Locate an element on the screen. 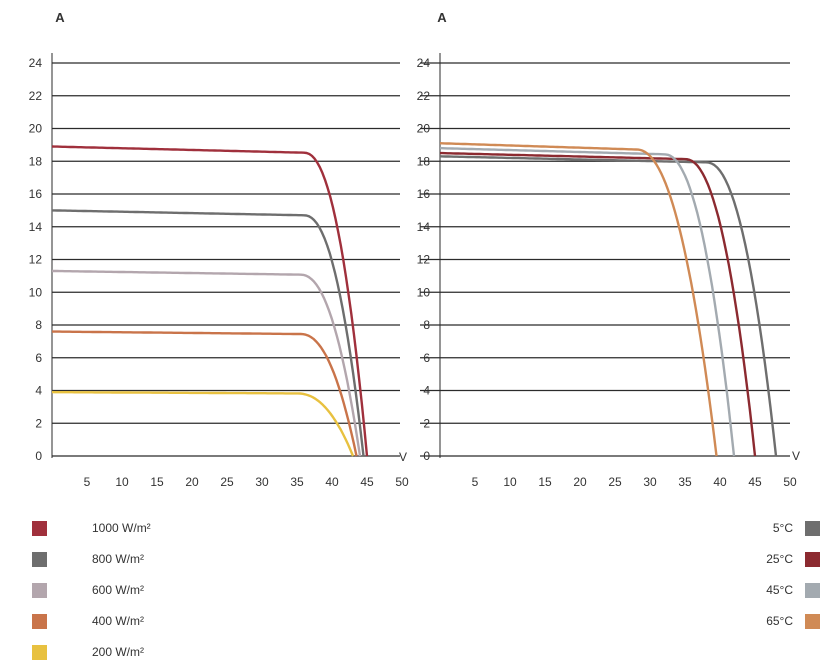 This screenshot has height=668, width=830. x-tick-label-1-6: 35 is located at coordinates (685, 482).